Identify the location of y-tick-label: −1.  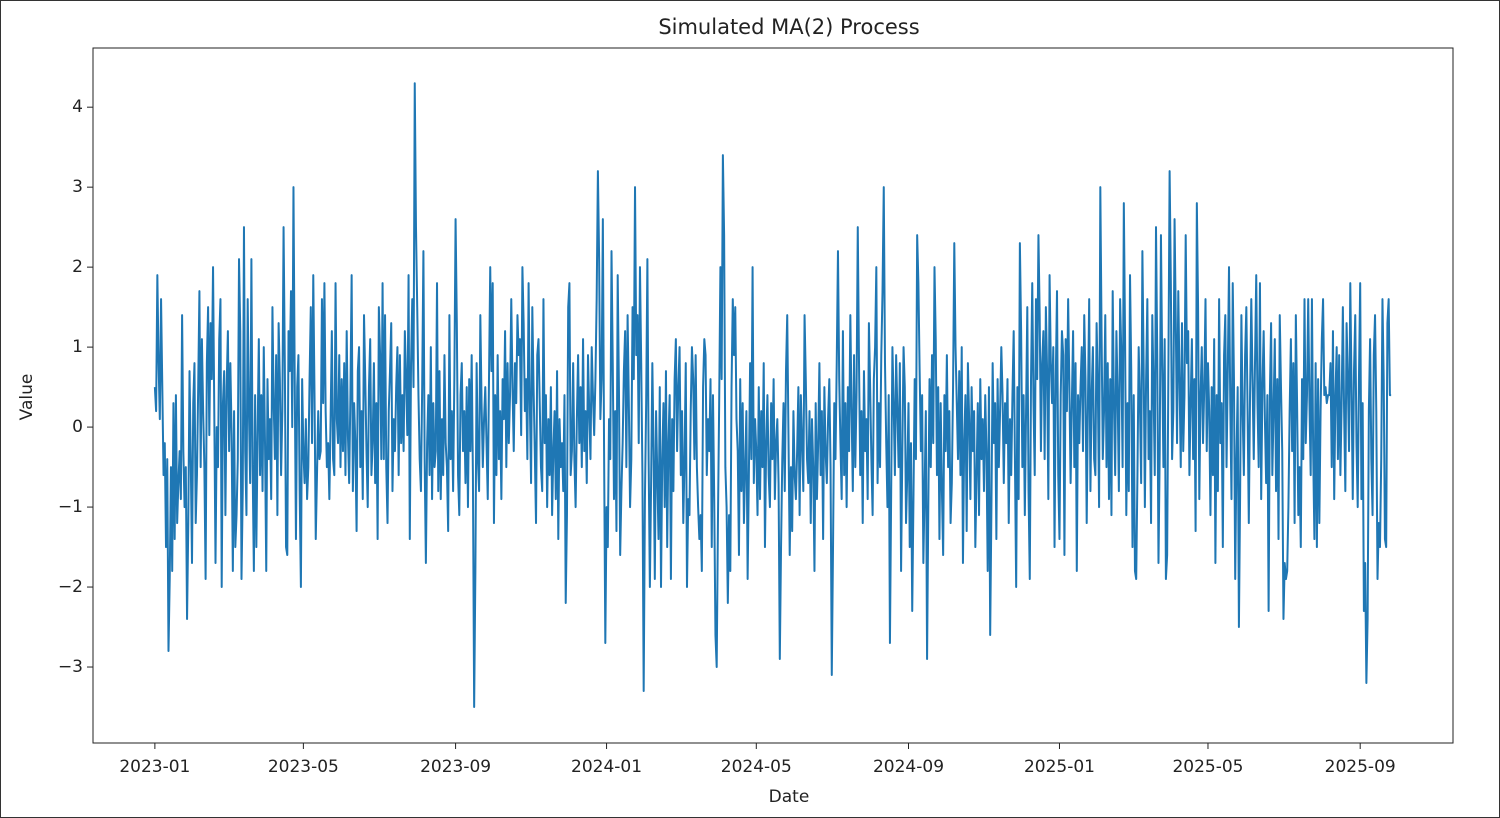
(70, 507).